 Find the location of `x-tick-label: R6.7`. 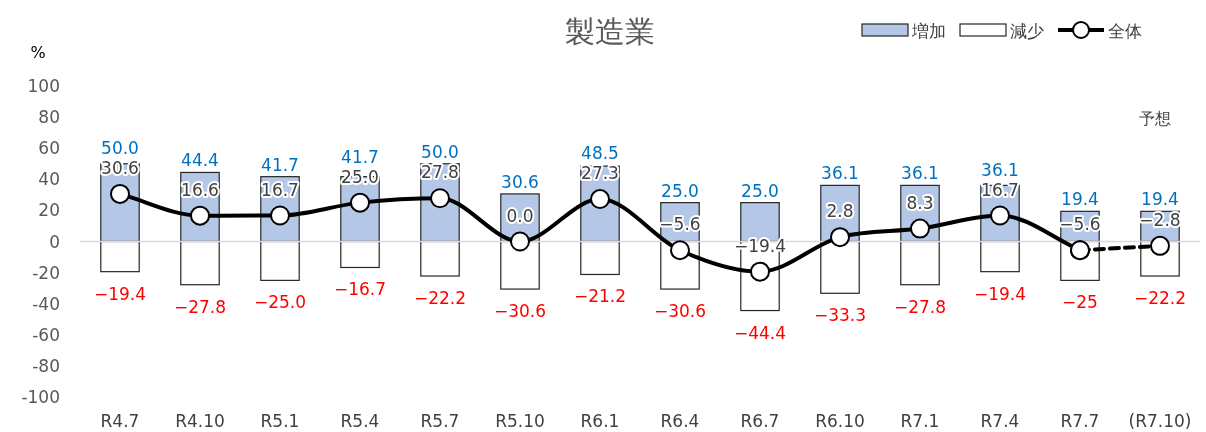

x-tick-label: R6.7 is located at coordinates (760, 421).